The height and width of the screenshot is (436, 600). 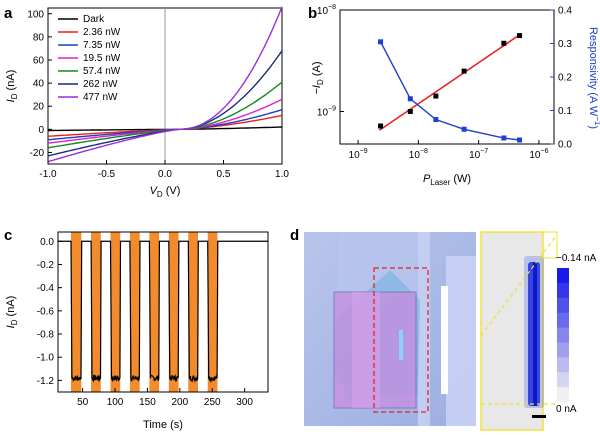 I want to click on panel-a-xtick-label: -1.0, so click(x=48, y=174).